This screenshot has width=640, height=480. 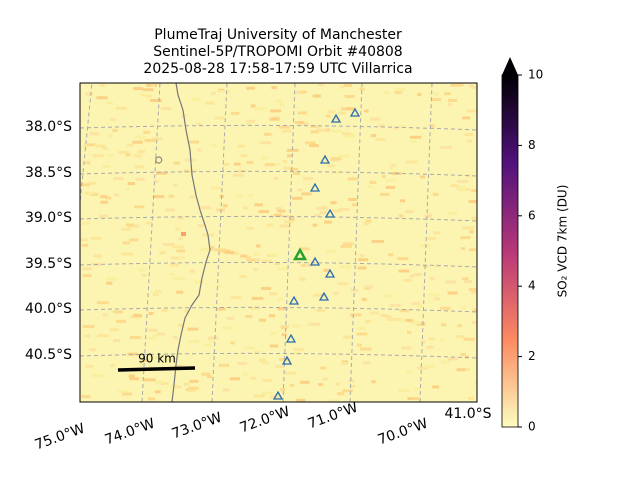 I want to click on colorbar-ramp, so click(x=510, y=251).